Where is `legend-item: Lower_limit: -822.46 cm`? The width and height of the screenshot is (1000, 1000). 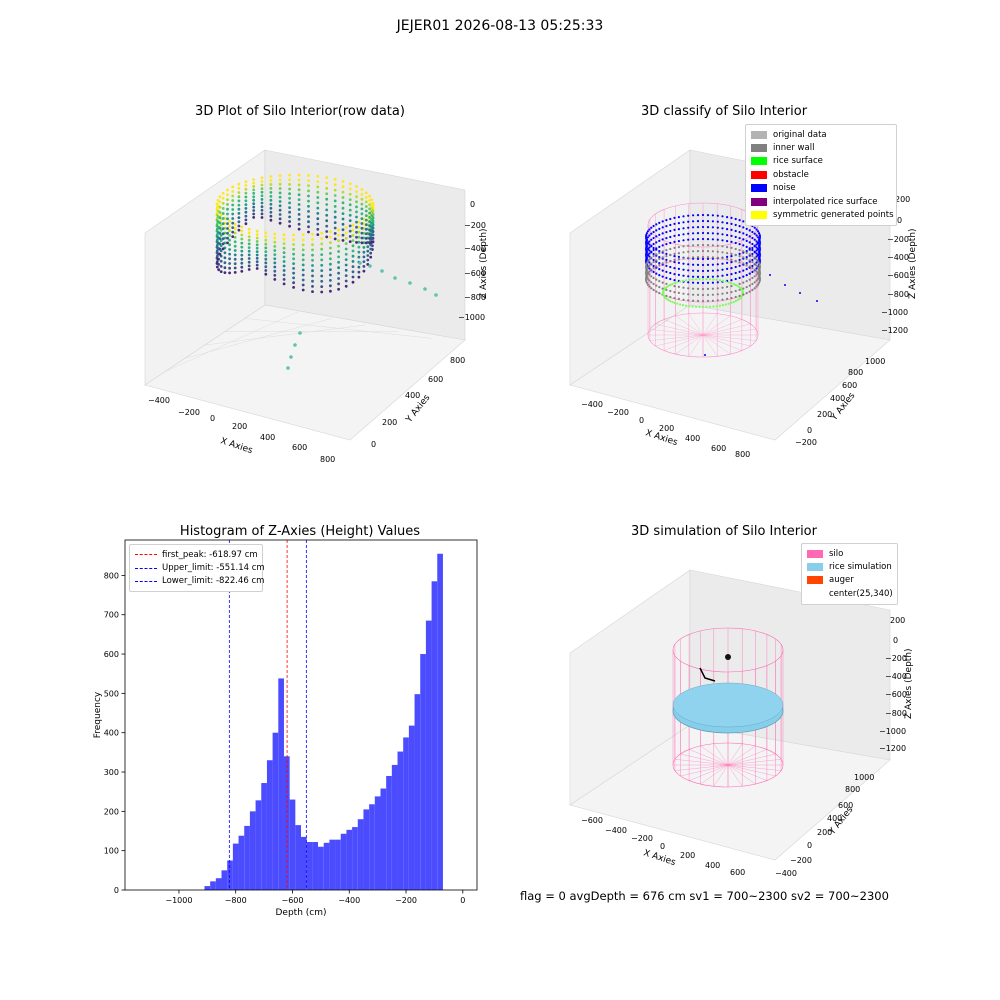
legend-item: Lower_limit: -822.46 cm is located at coordinates (199, 581).